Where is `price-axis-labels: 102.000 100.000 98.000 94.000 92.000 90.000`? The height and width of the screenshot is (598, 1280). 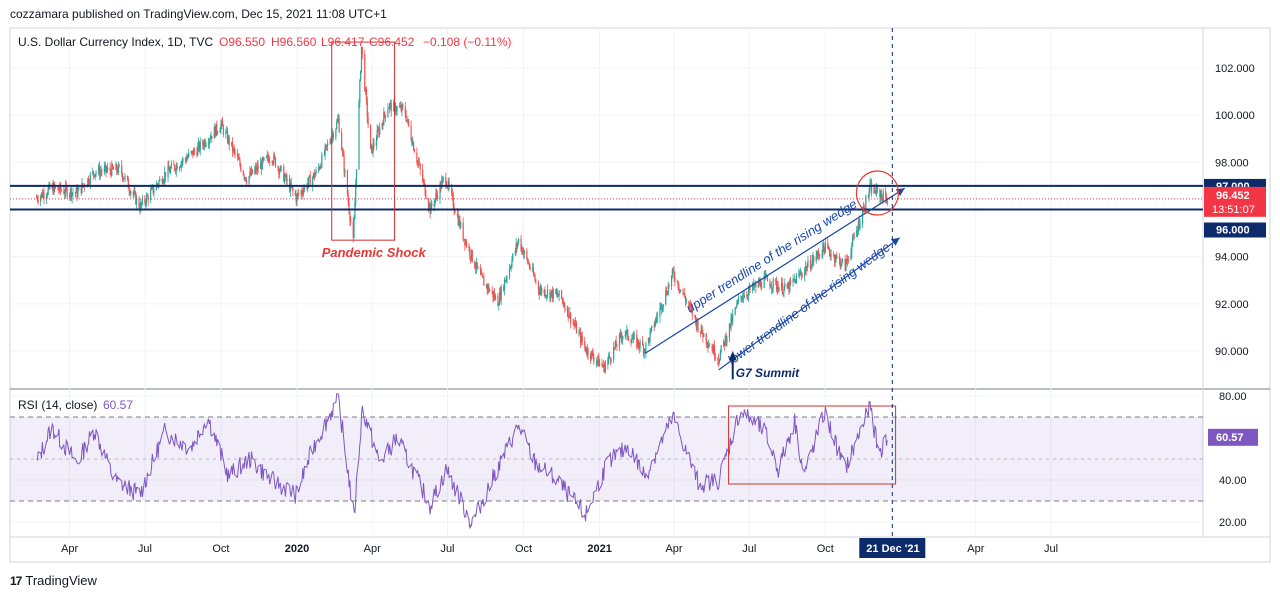 price-axis-labels: 102.000 100.000 98.000 94.000 92.000 90.000 is located at coordinates (1235, 210).